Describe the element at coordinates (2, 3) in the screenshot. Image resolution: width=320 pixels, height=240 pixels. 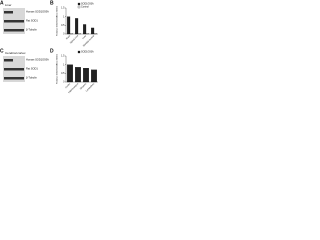
I see `panel-letter: A` at that location.